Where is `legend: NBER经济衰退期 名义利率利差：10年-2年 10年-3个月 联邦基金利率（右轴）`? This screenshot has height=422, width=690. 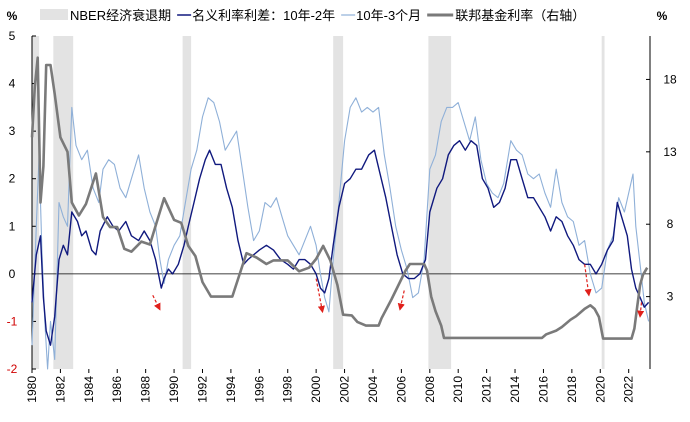
legend: NBER经济衰退期 名义利率利差：10年-2年 10年-3个月 联邦基金利率（右轴） is located at coordinates (312, 15).